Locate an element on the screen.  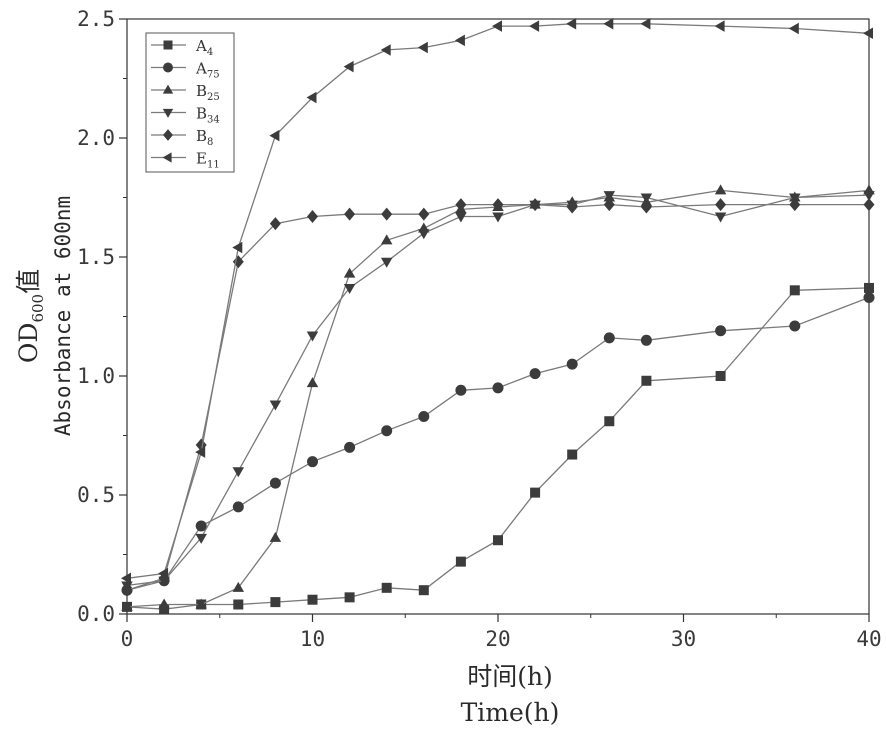
y-tick-label: 2.0 is located at coordinates (96, 138).